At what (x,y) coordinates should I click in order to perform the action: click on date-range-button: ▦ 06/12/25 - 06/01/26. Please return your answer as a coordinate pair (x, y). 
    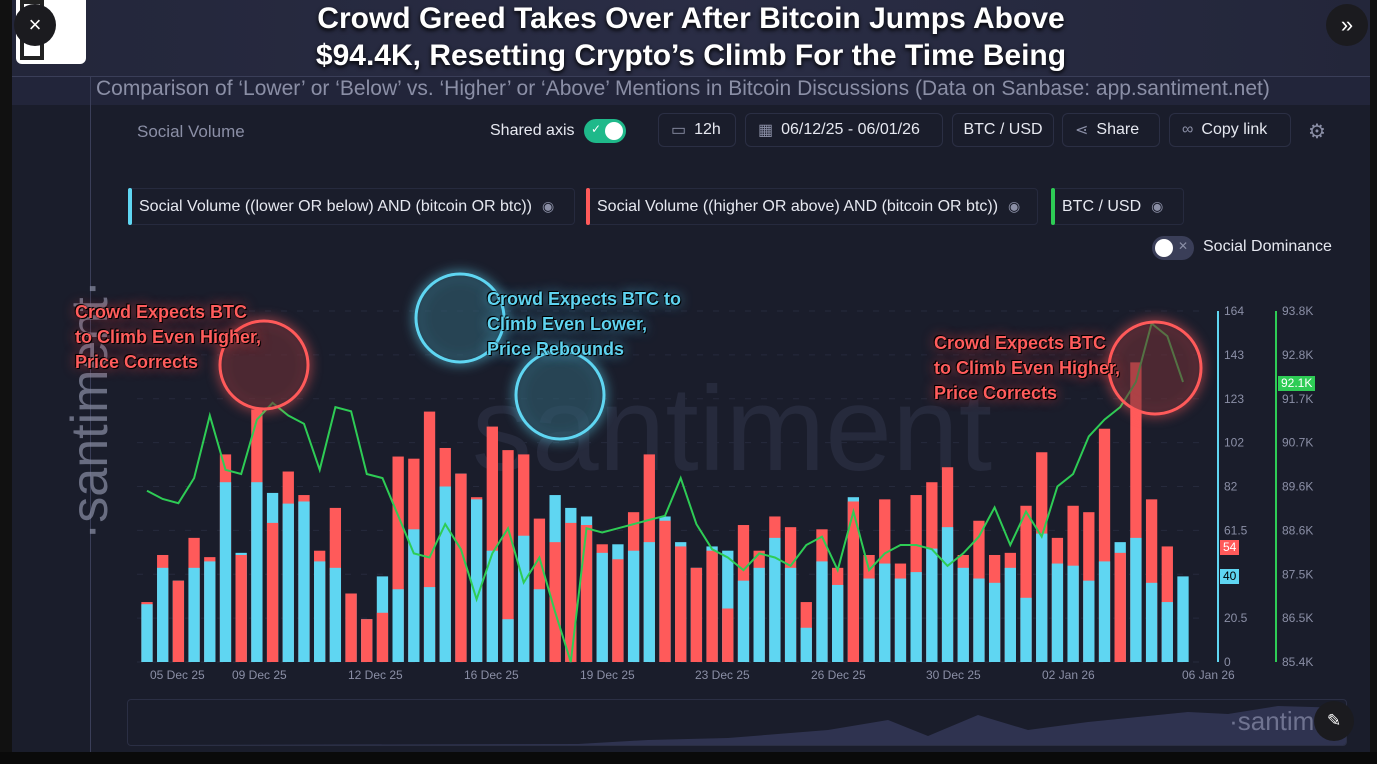
    Looking at the image, I should click on (844, 130).